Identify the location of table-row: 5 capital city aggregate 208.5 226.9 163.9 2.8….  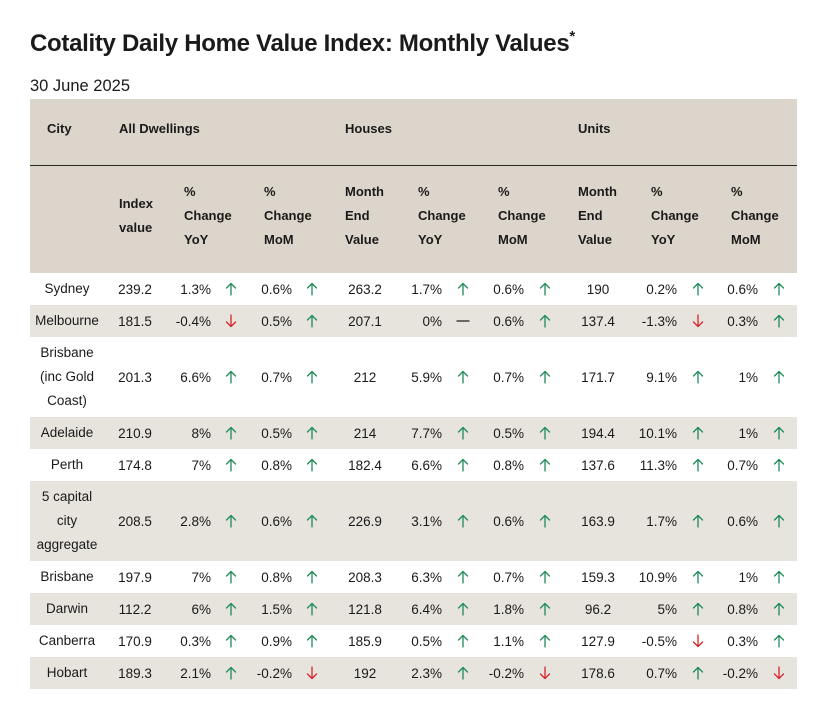
(413, 521).